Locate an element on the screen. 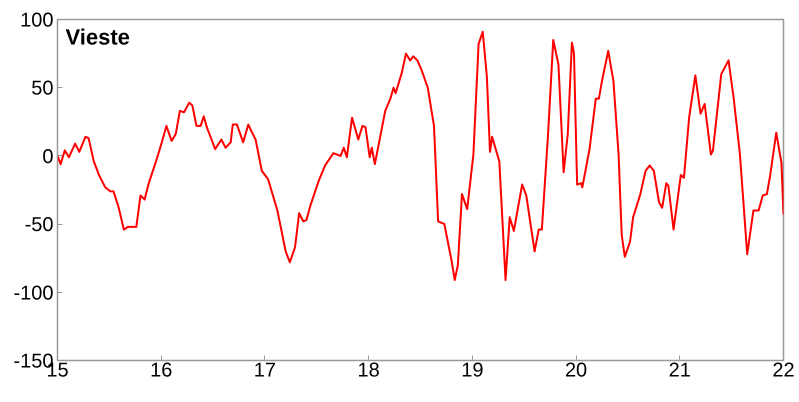 The width and height of the screenshot is (799, 402). y-tick-label: 0 is located at coordinates (48, 157).